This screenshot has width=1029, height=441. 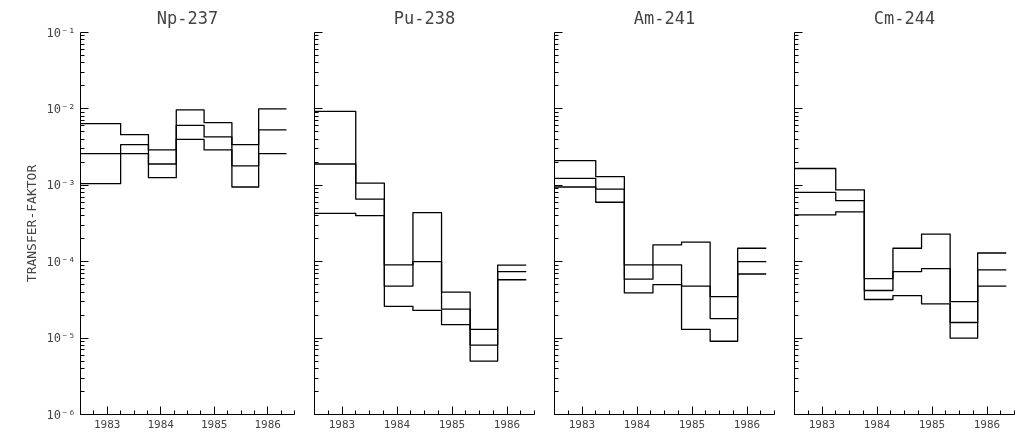 I want to click on y-tick-label: 10⁻¹, so click(x=61, y=32).